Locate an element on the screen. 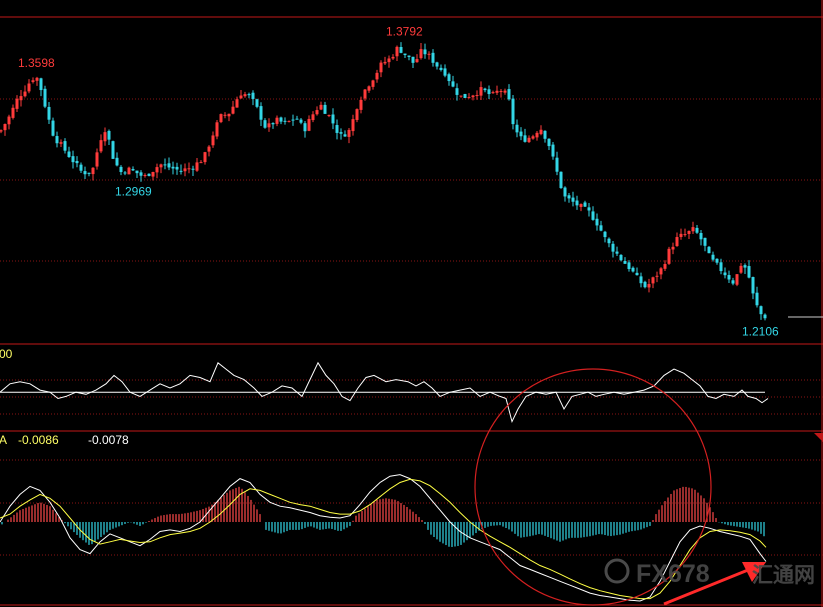 Image resolution: width=823 pixels, height=607 pixels. watermark-text: FX678 is located at coordinates (673, 574).